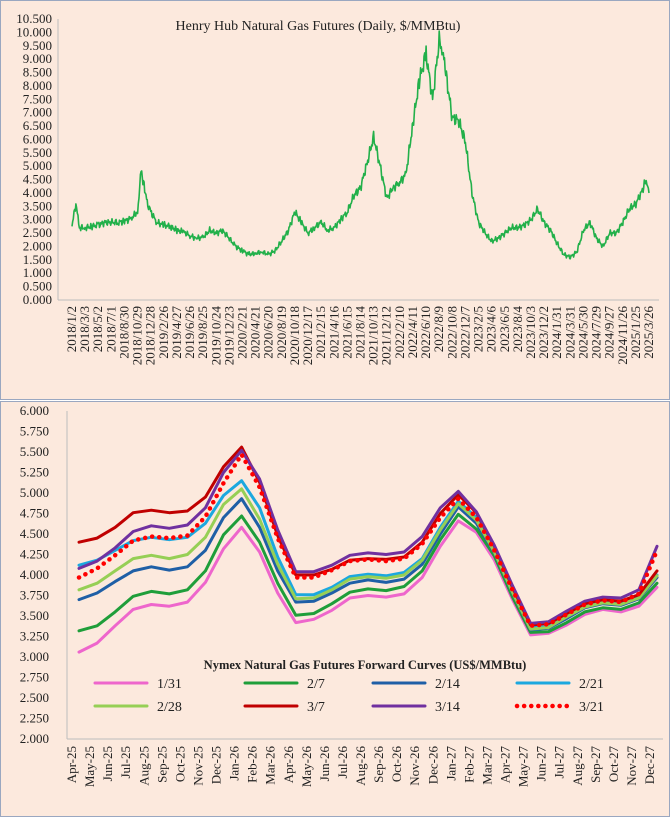 This screenshot has height=818, width=670. What do you see at coordinates (613, 764) in the screenshot?
I see `x-tick-label: Oct-27` at bounding box center [613, 764].